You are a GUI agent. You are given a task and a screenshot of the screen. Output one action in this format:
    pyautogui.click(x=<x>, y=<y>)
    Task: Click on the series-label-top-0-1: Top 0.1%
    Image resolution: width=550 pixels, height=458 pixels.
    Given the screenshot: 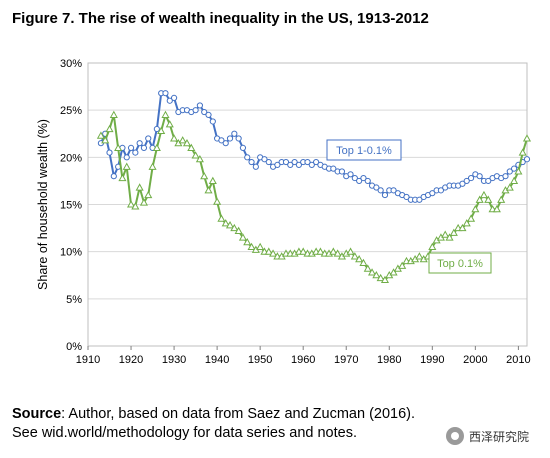 What is the action you would take?
    pyautogui.click(x=460, y=263)
    